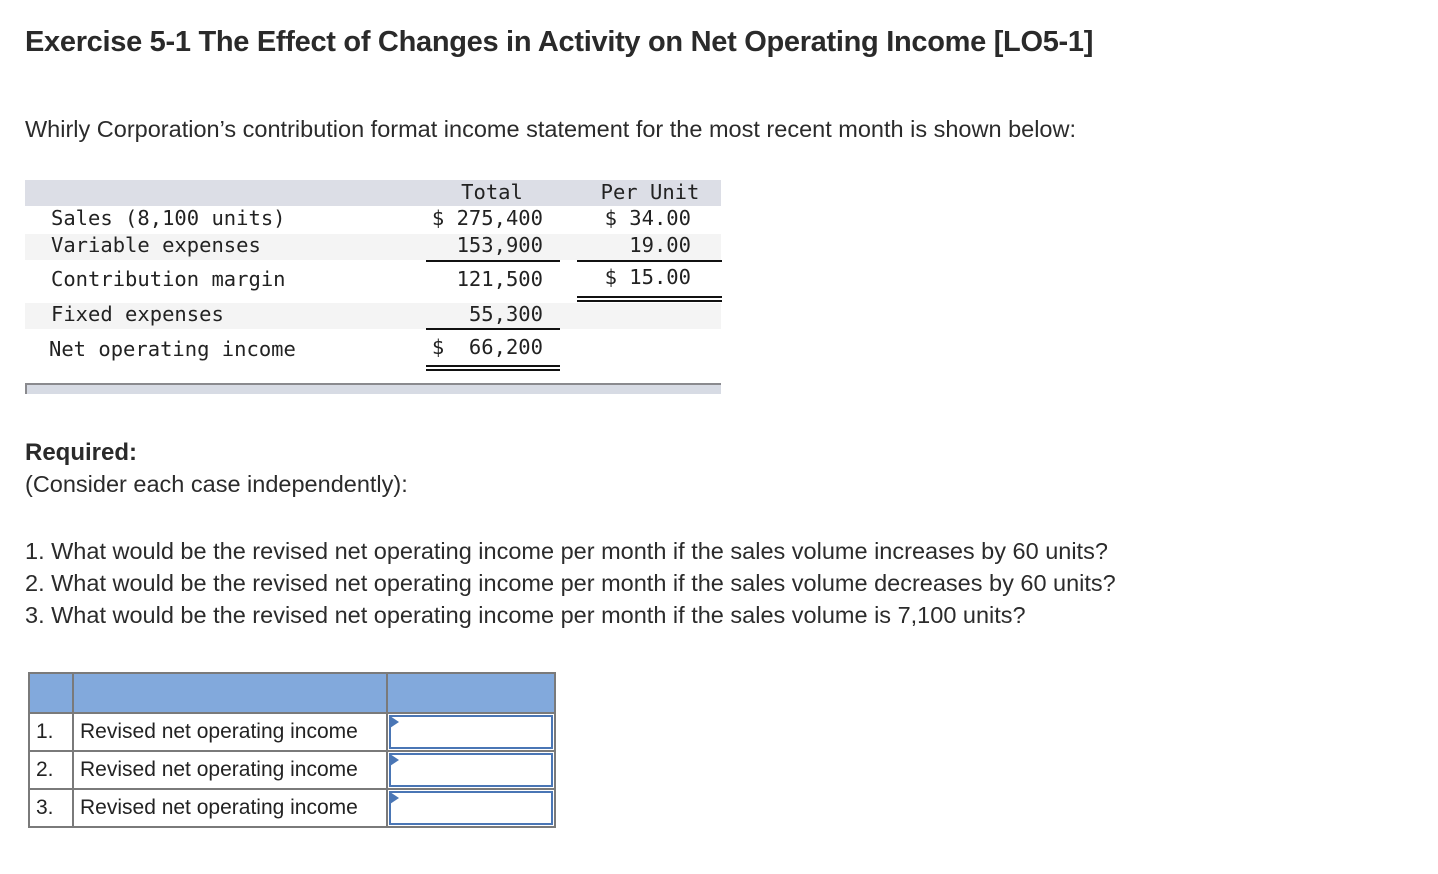 The width and height of the screenshot is (1438, 874). I want to click on sales-per-unit: $ 34.00, so click(647, 218).